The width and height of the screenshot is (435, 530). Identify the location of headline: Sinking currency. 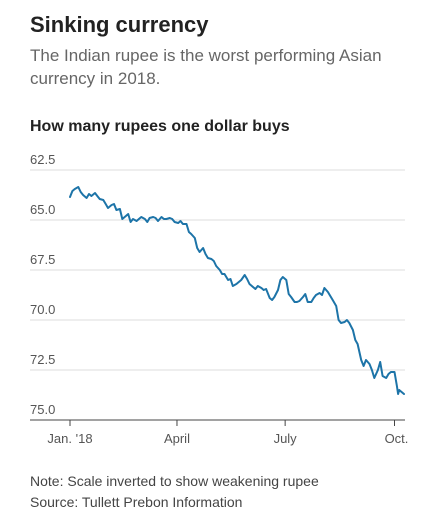
(119, 24).